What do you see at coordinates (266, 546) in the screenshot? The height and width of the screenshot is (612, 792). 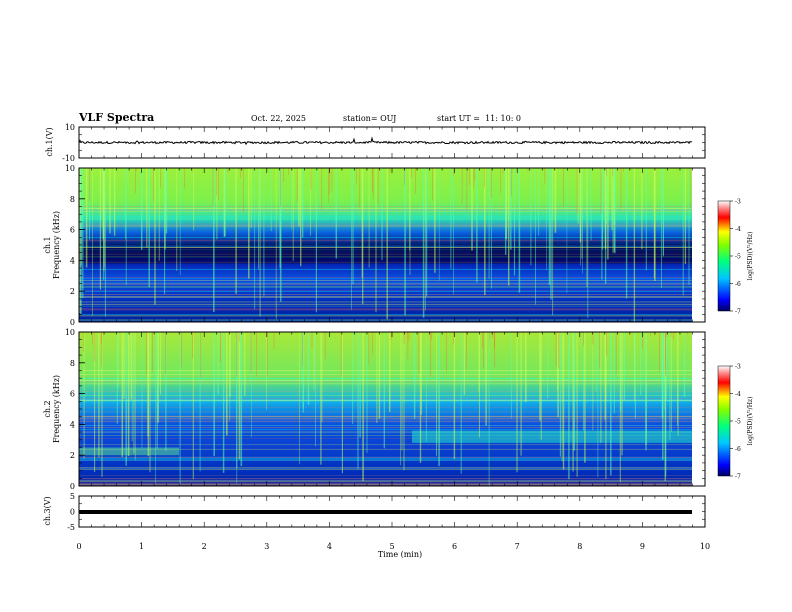 I see `x-tick-label: 3` at bounding box center [266, 546].